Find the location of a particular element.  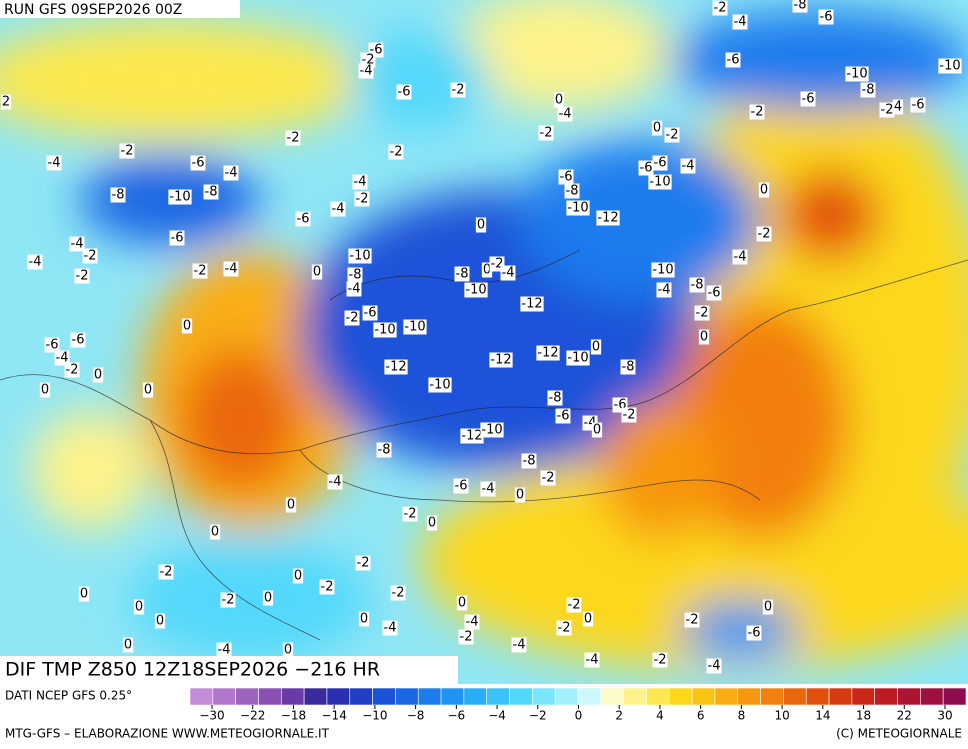

colorbar-tick-label: −14 is located at coordinates (334, 716).